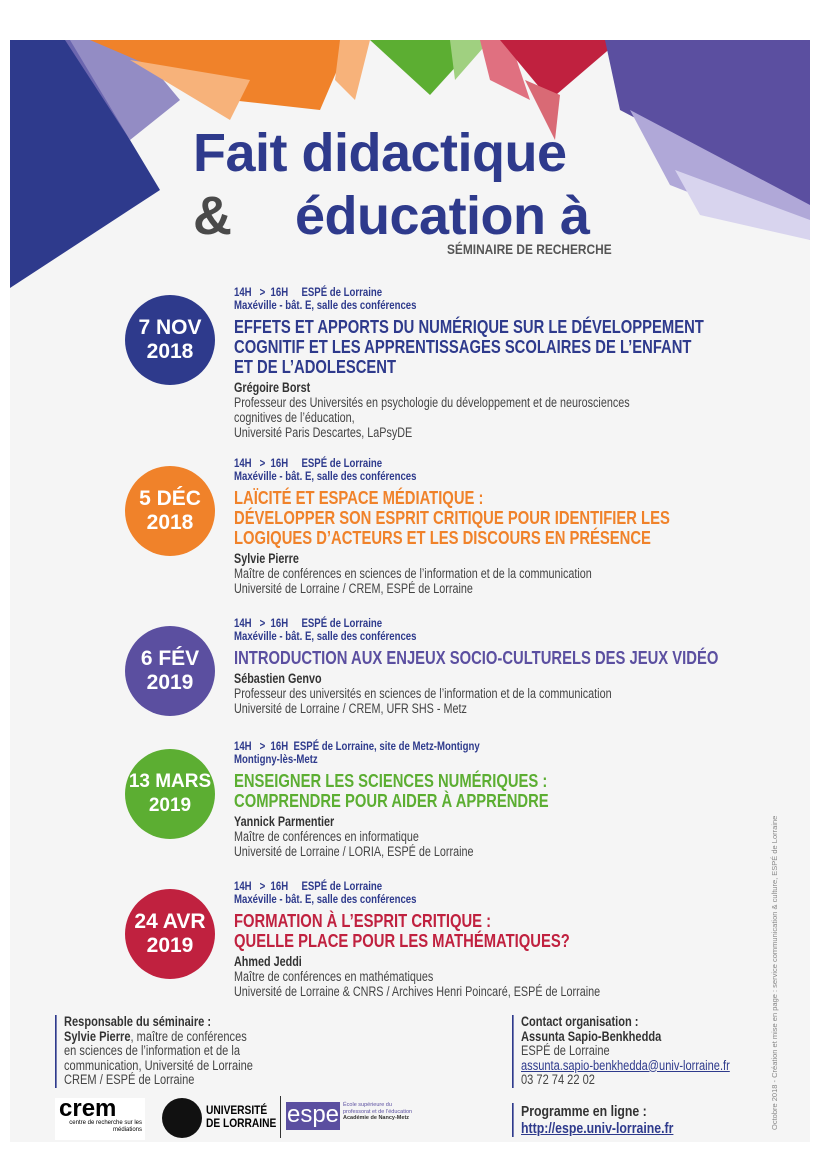 The image size is (820, 1169). What do you see at coordinates (278, 678) in the screenshot?
I see `event-speaker: Sébastien Genvo` at bounding box center [278, 678].